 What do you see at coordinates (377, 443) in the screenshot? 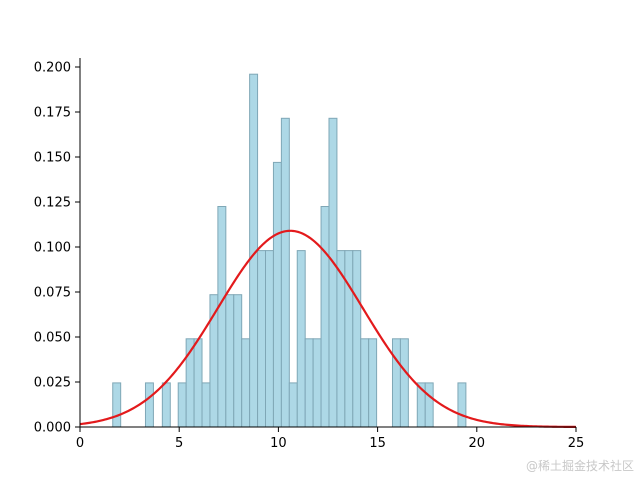
I see `x-tick-label: 15` at bounding box center [377, 443].